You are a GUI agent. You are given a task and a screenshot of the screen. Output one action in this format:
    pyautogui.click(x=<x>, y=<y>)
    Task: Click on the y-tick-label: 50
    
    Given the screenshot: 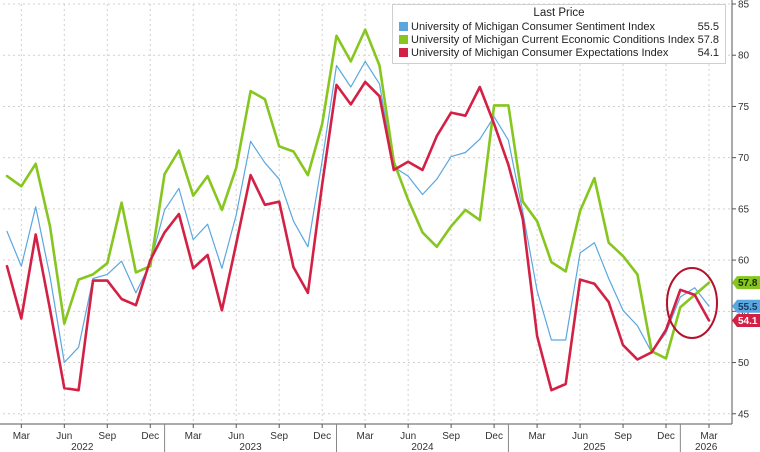 What is the action you would take?
    pyautogui.click(x=744, y=363)
    